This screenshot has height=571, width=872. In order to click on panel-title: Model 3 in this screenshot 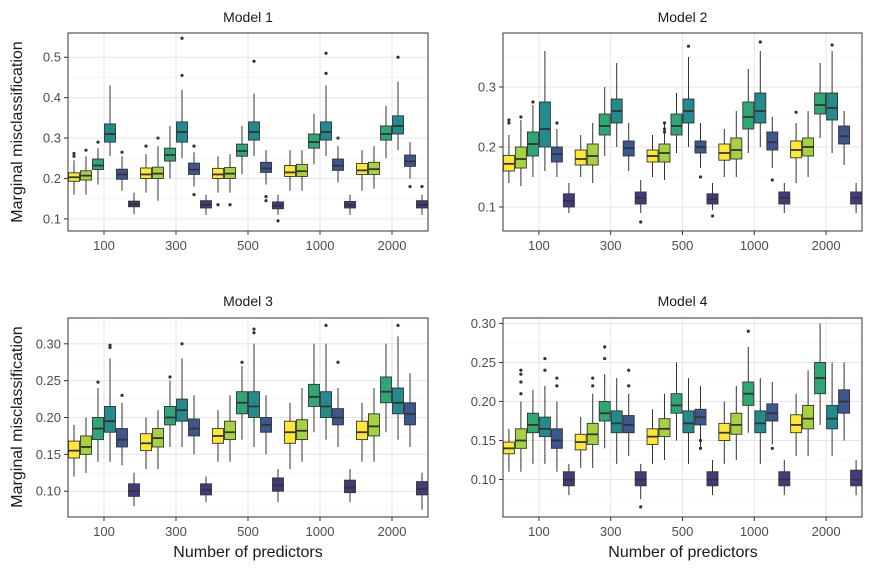, I will do `click(248, 301)`.